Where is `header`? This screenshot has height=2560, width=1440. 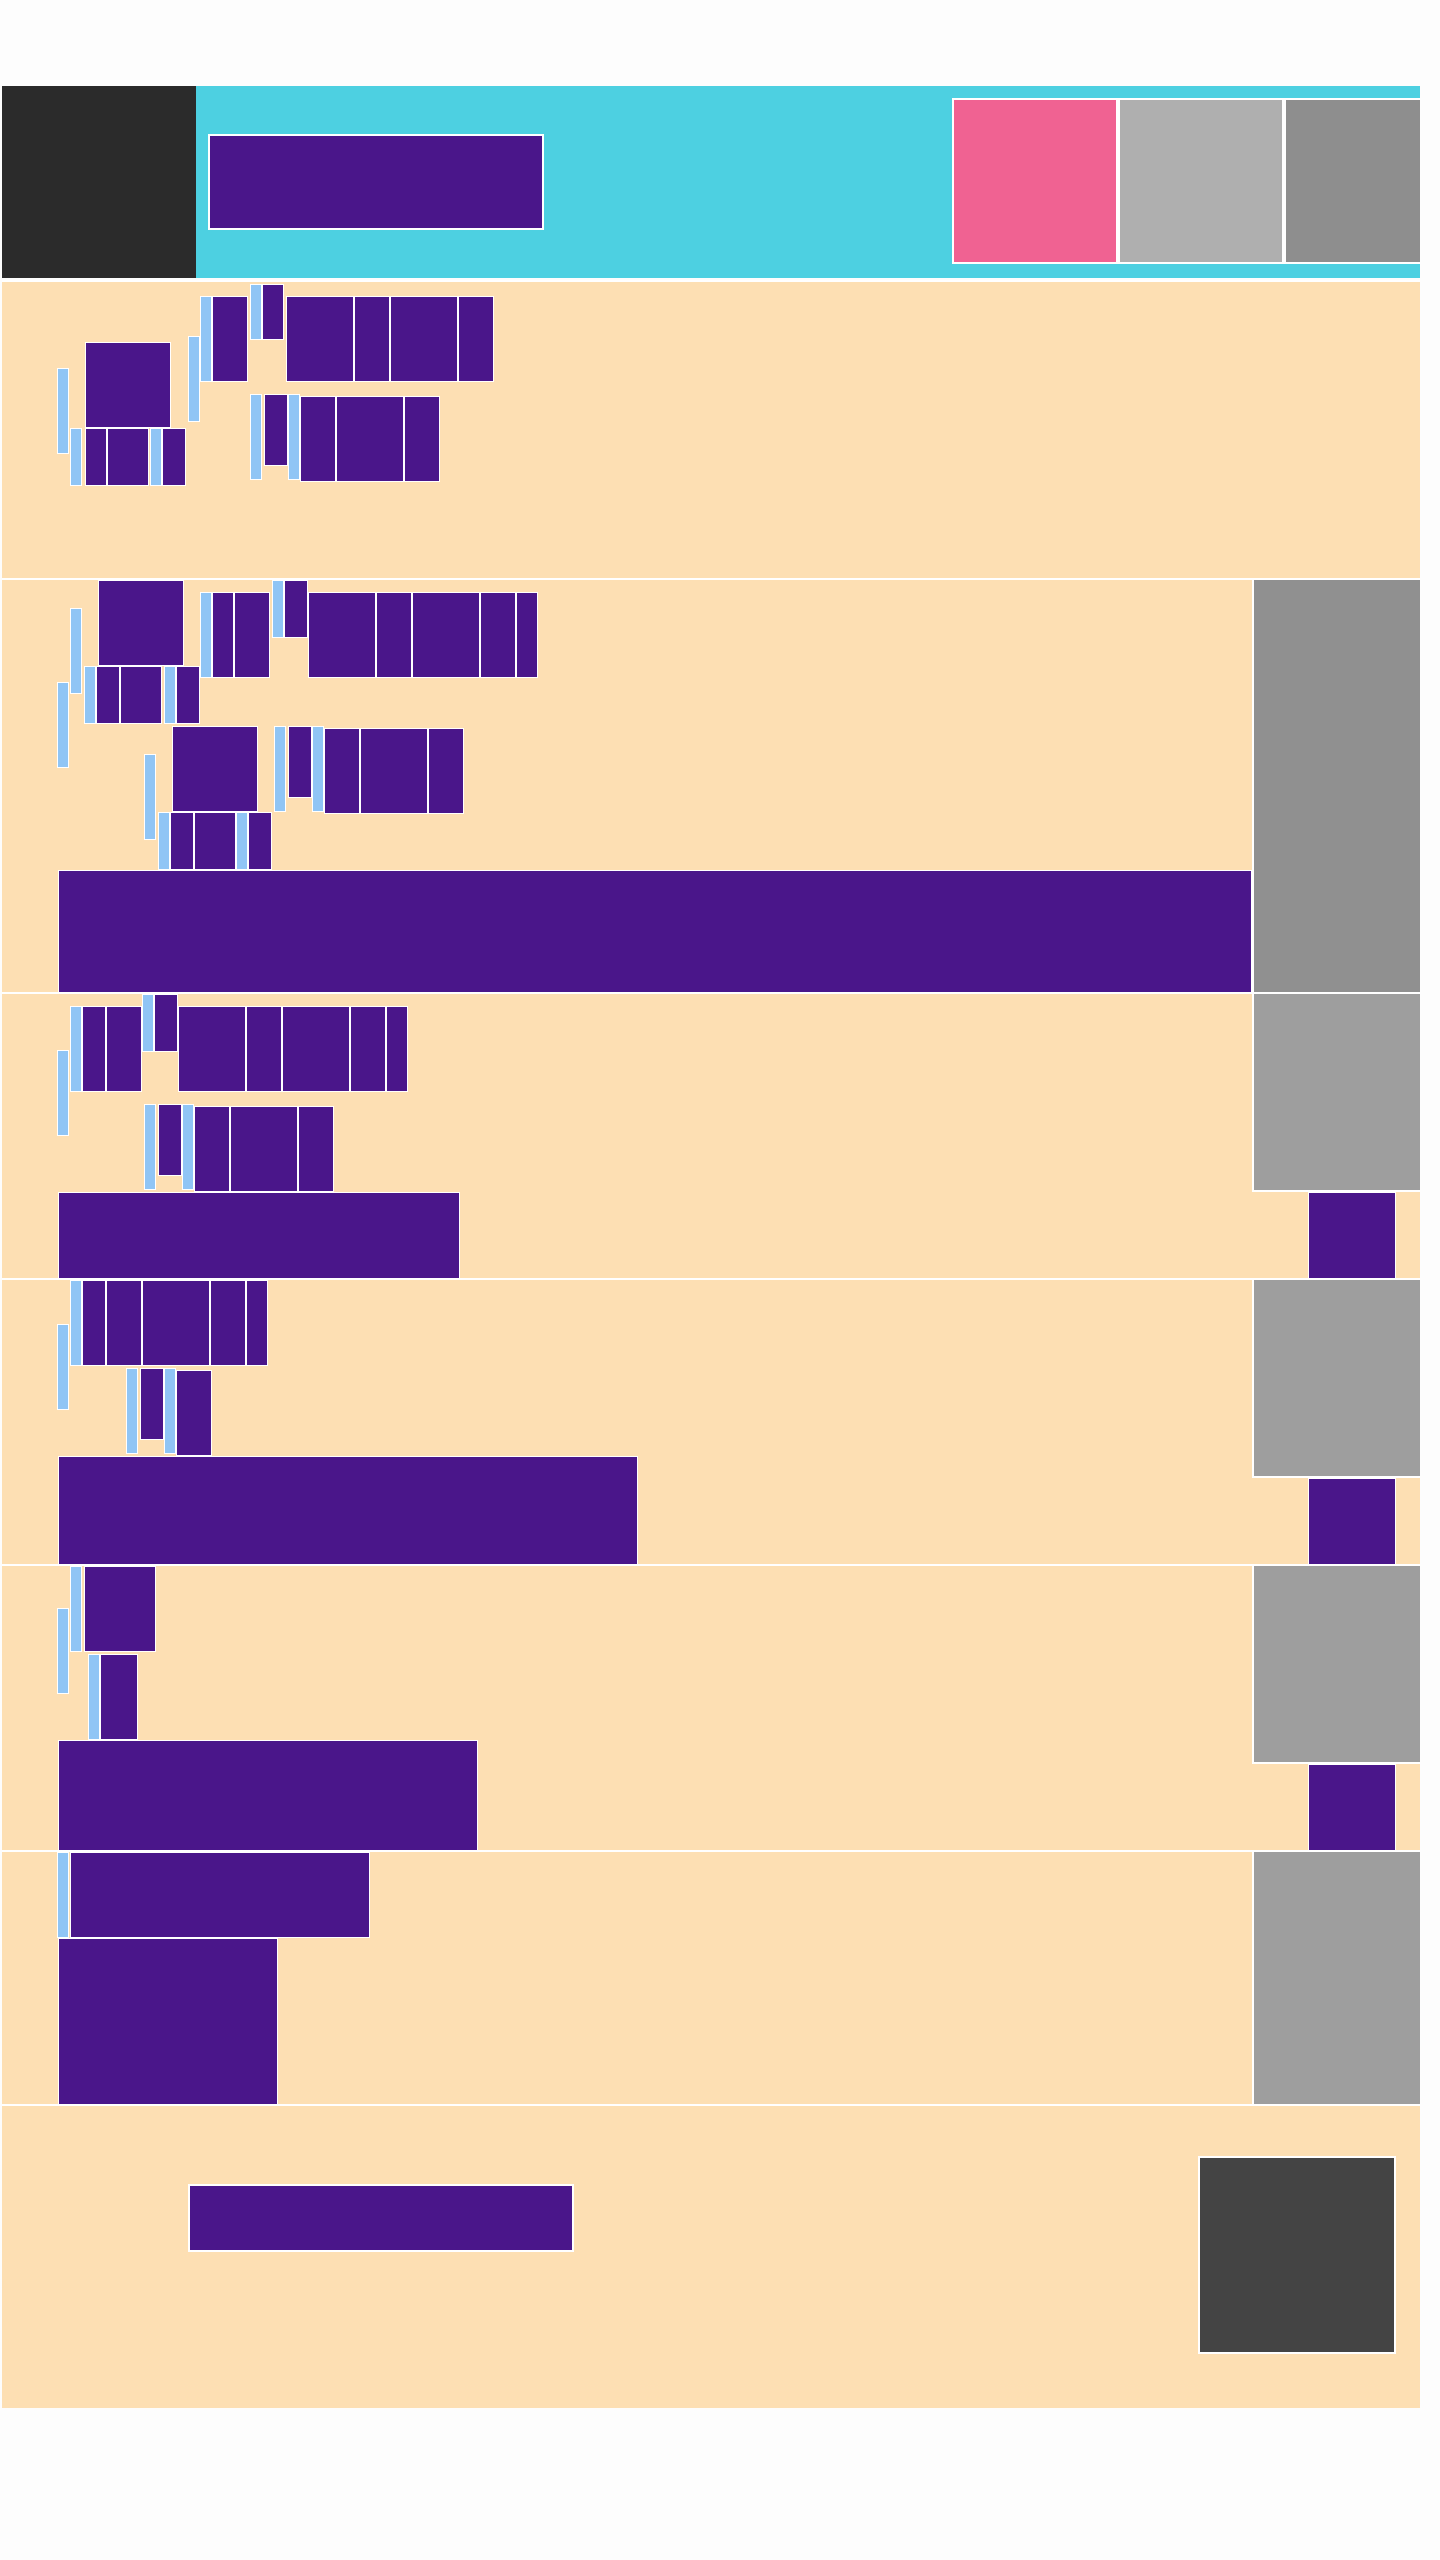 header is located at coordinates (711, 182).